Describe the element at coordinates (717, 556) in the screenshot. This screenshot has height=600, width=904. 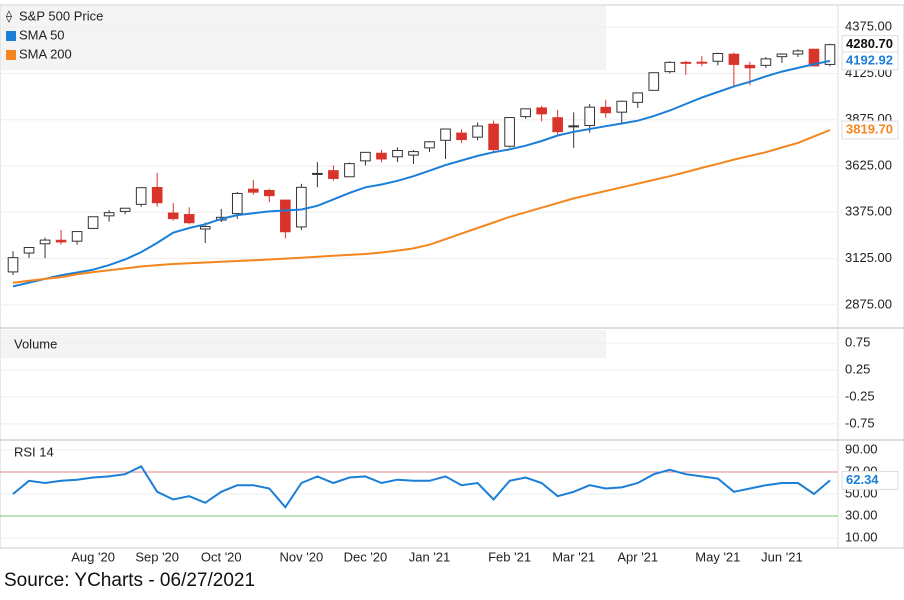
I see `x-tick-label: May '21` at that location.